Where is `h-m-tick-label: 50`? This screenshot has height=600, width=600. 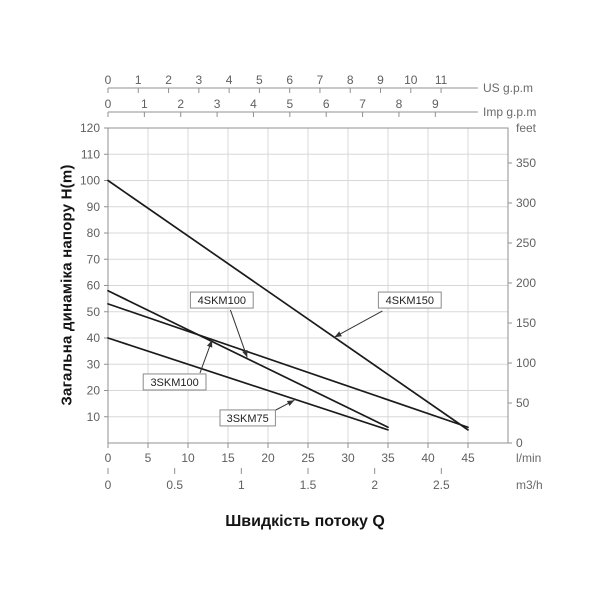
h-m-tick-label: 50 is located at coordinates (94, 312).